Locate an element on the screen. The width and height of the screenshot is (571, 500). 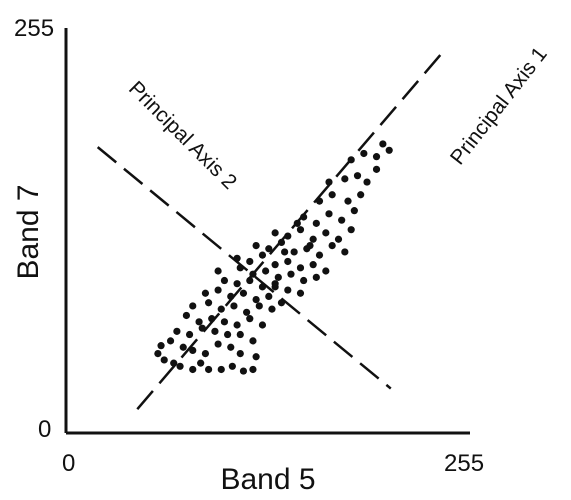
x-tick-label-left: 0 is located at coordinates (68, 463).